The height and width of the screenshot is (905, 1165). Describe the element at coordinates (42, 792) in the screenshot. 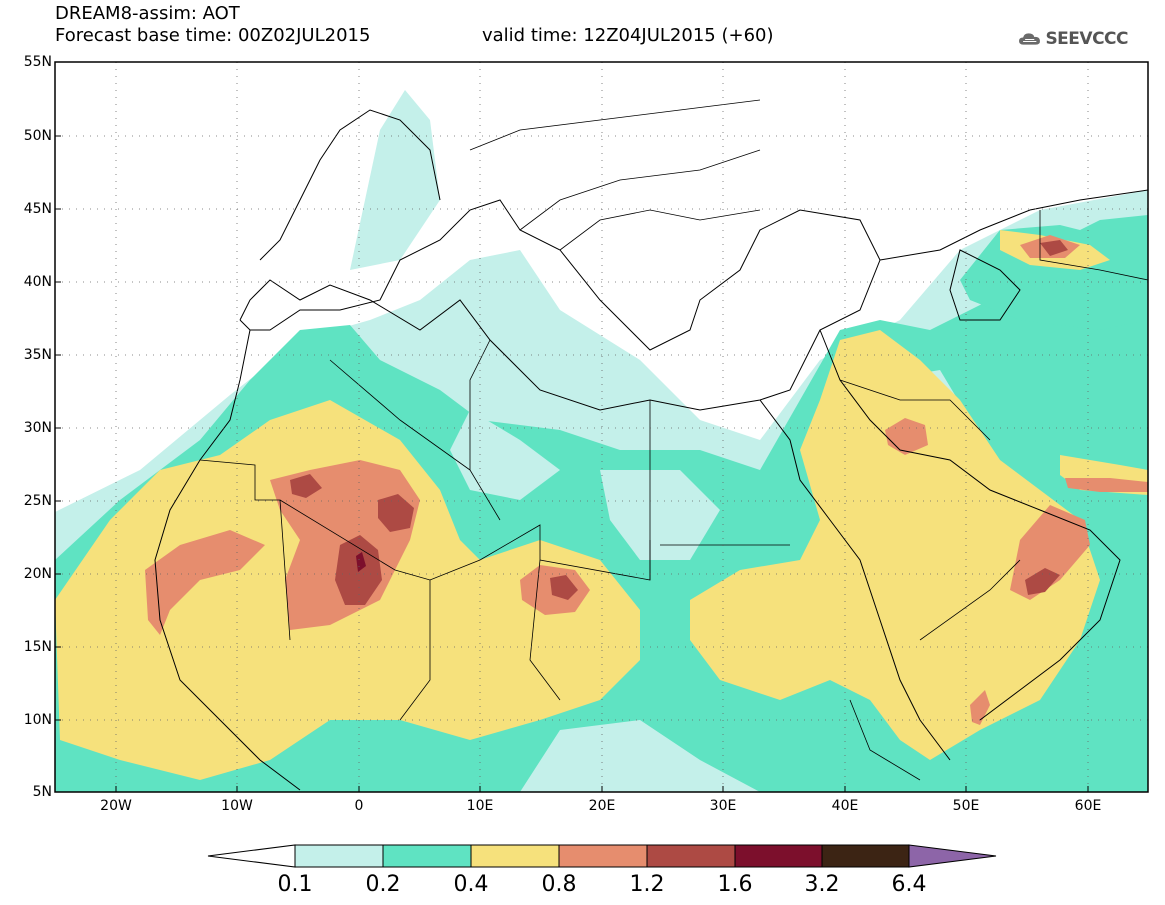

I see `y-tick-label: 5N` at that location.